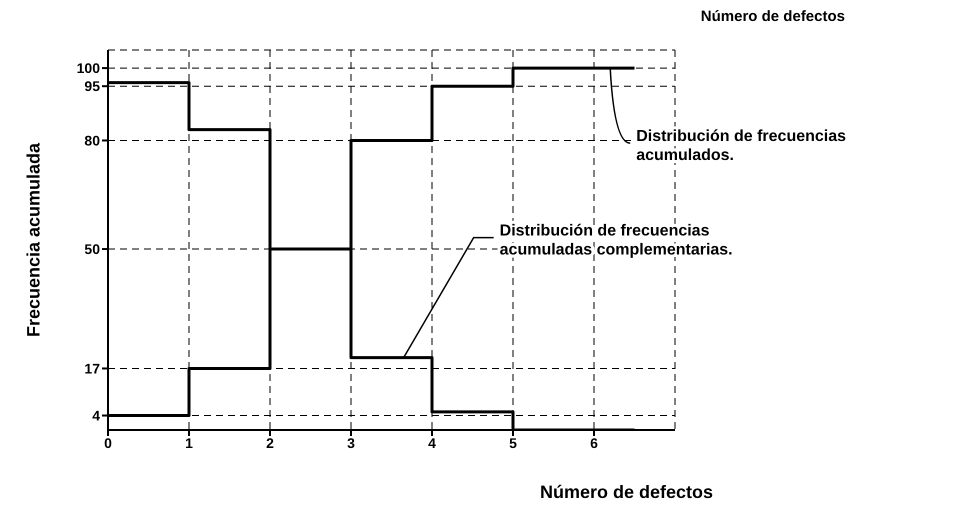  Describe the element at coordinates (92, 368) in the screenshot. I see `y-tick-label: 17` at that location.